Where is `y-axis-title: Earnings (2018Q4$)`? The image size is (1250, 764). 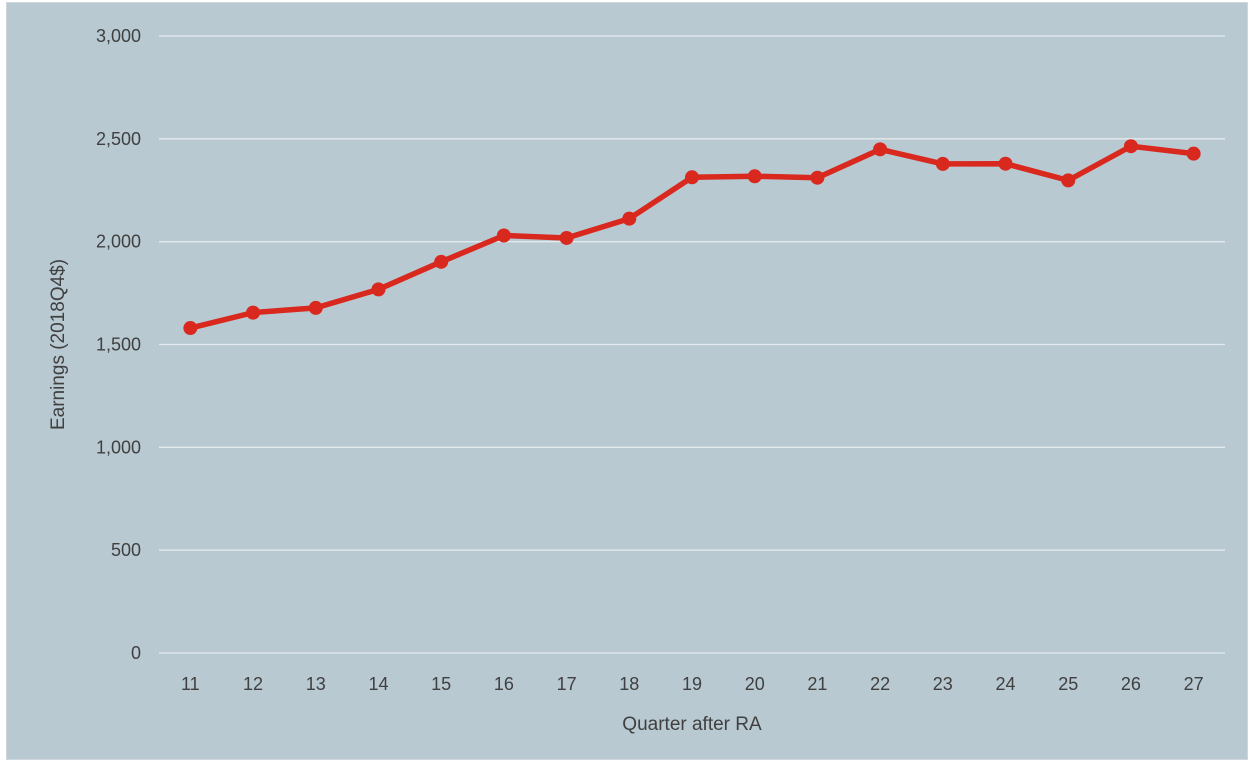 y-axis-title: Earnings (2018Q4$) is located at coordinates (58, 344).